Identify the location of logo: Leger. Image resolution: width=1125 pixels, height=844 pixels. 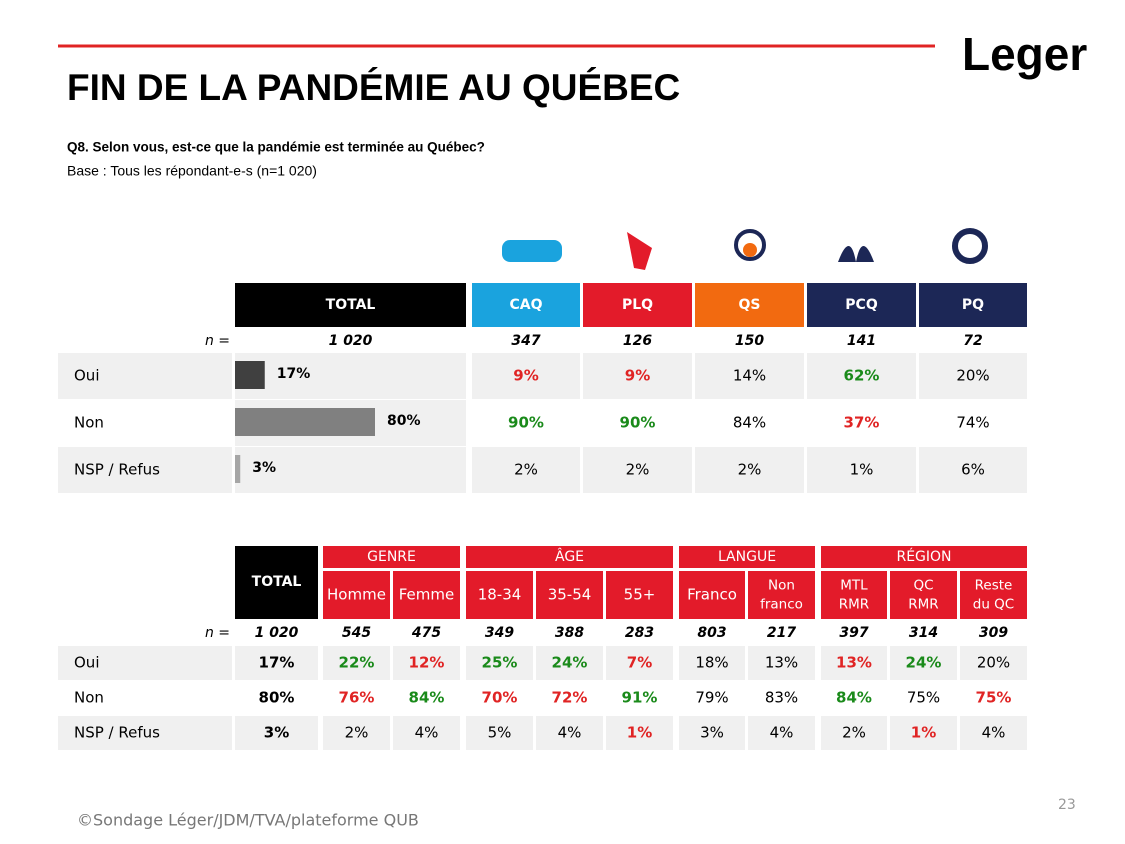
(1024, 54).